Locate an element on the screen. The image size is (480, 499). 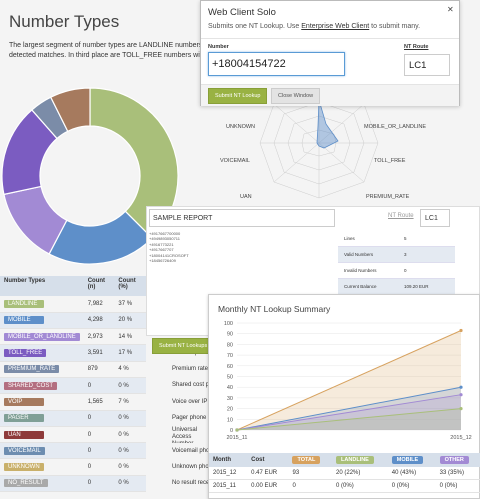
y-tick-label: 60 is located at coordinates (230, 367).